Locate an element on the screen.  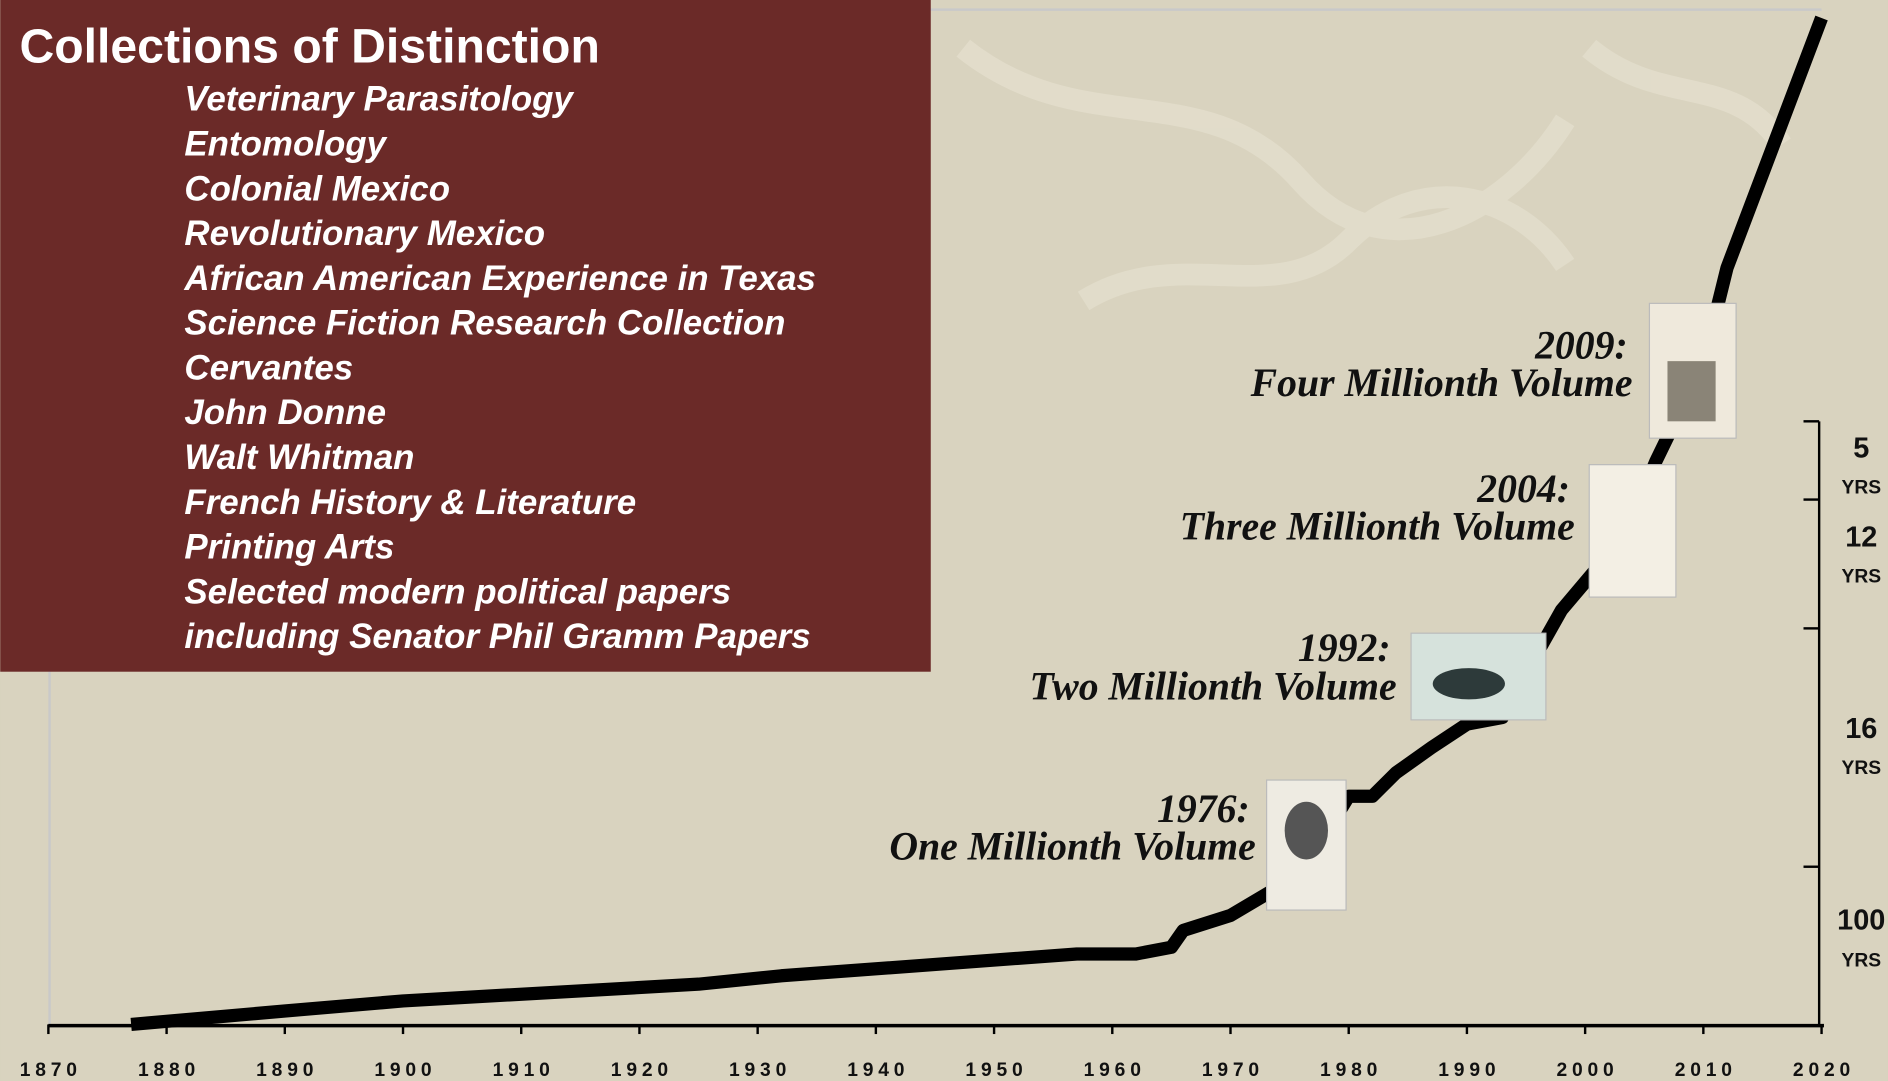
collection-item: Selected modern political papers is located at coordinates (457, 591).